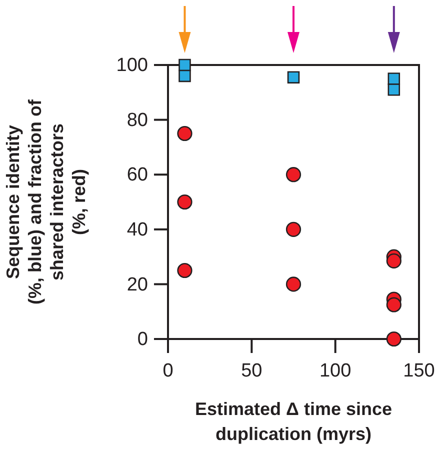 The width and height of the screenshot is (438, 455). Describe the element at coordinates (137, 229) in the screenshot. I see `y-tick-label: 40` at that location.